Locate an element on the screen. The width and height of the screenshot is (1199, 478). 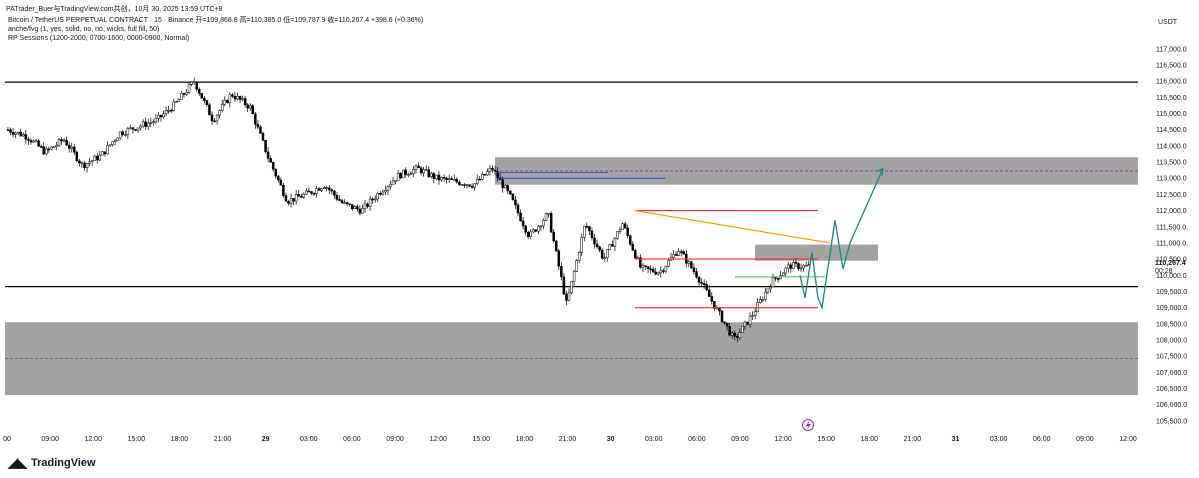
price-tick: 113,500.0 is located at coordinates (1171, 163).